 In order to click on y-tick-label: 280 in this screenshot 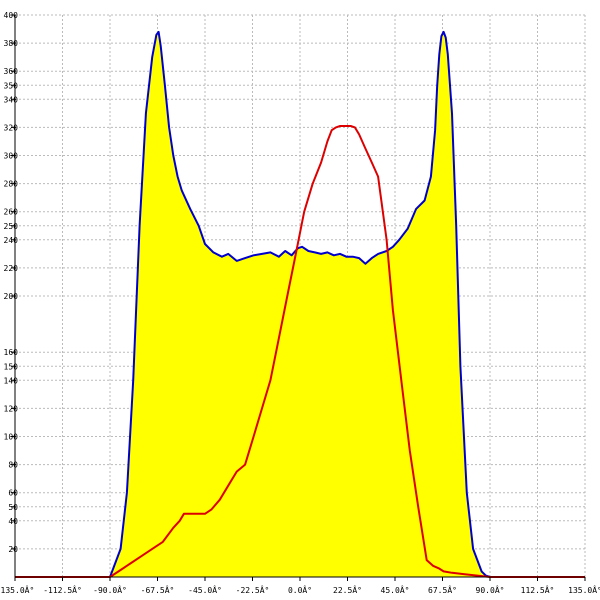, I will do `click(11, 184)`.